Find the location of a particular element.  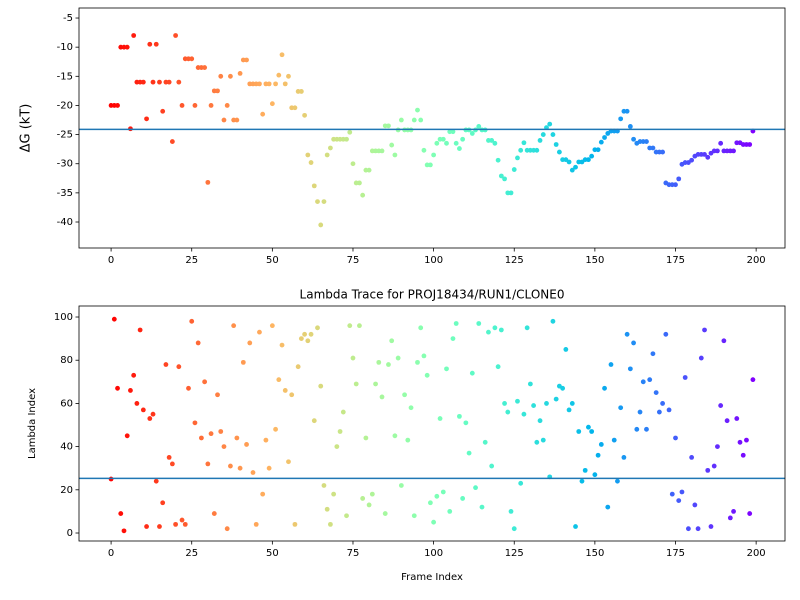

y-tick-label: -30 is located at coordinates (65, 164).